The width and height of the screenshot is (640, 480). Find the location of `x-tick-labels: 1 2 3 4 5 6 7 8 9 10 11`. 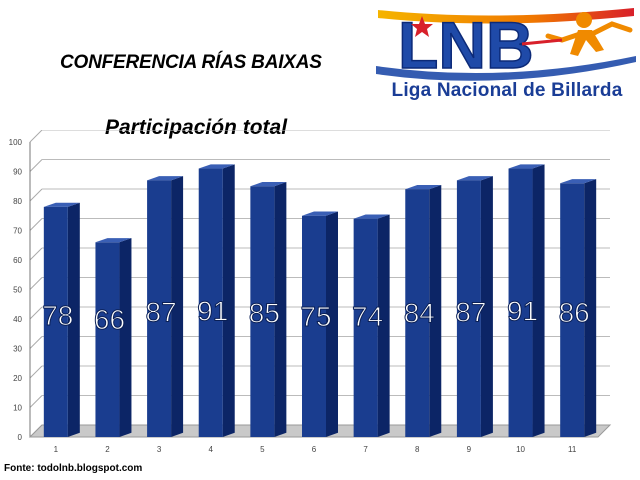

x-tick-labels: 1 2 3 4 5 6 7 8 9 10 11 is located at coordinates (315, 449).